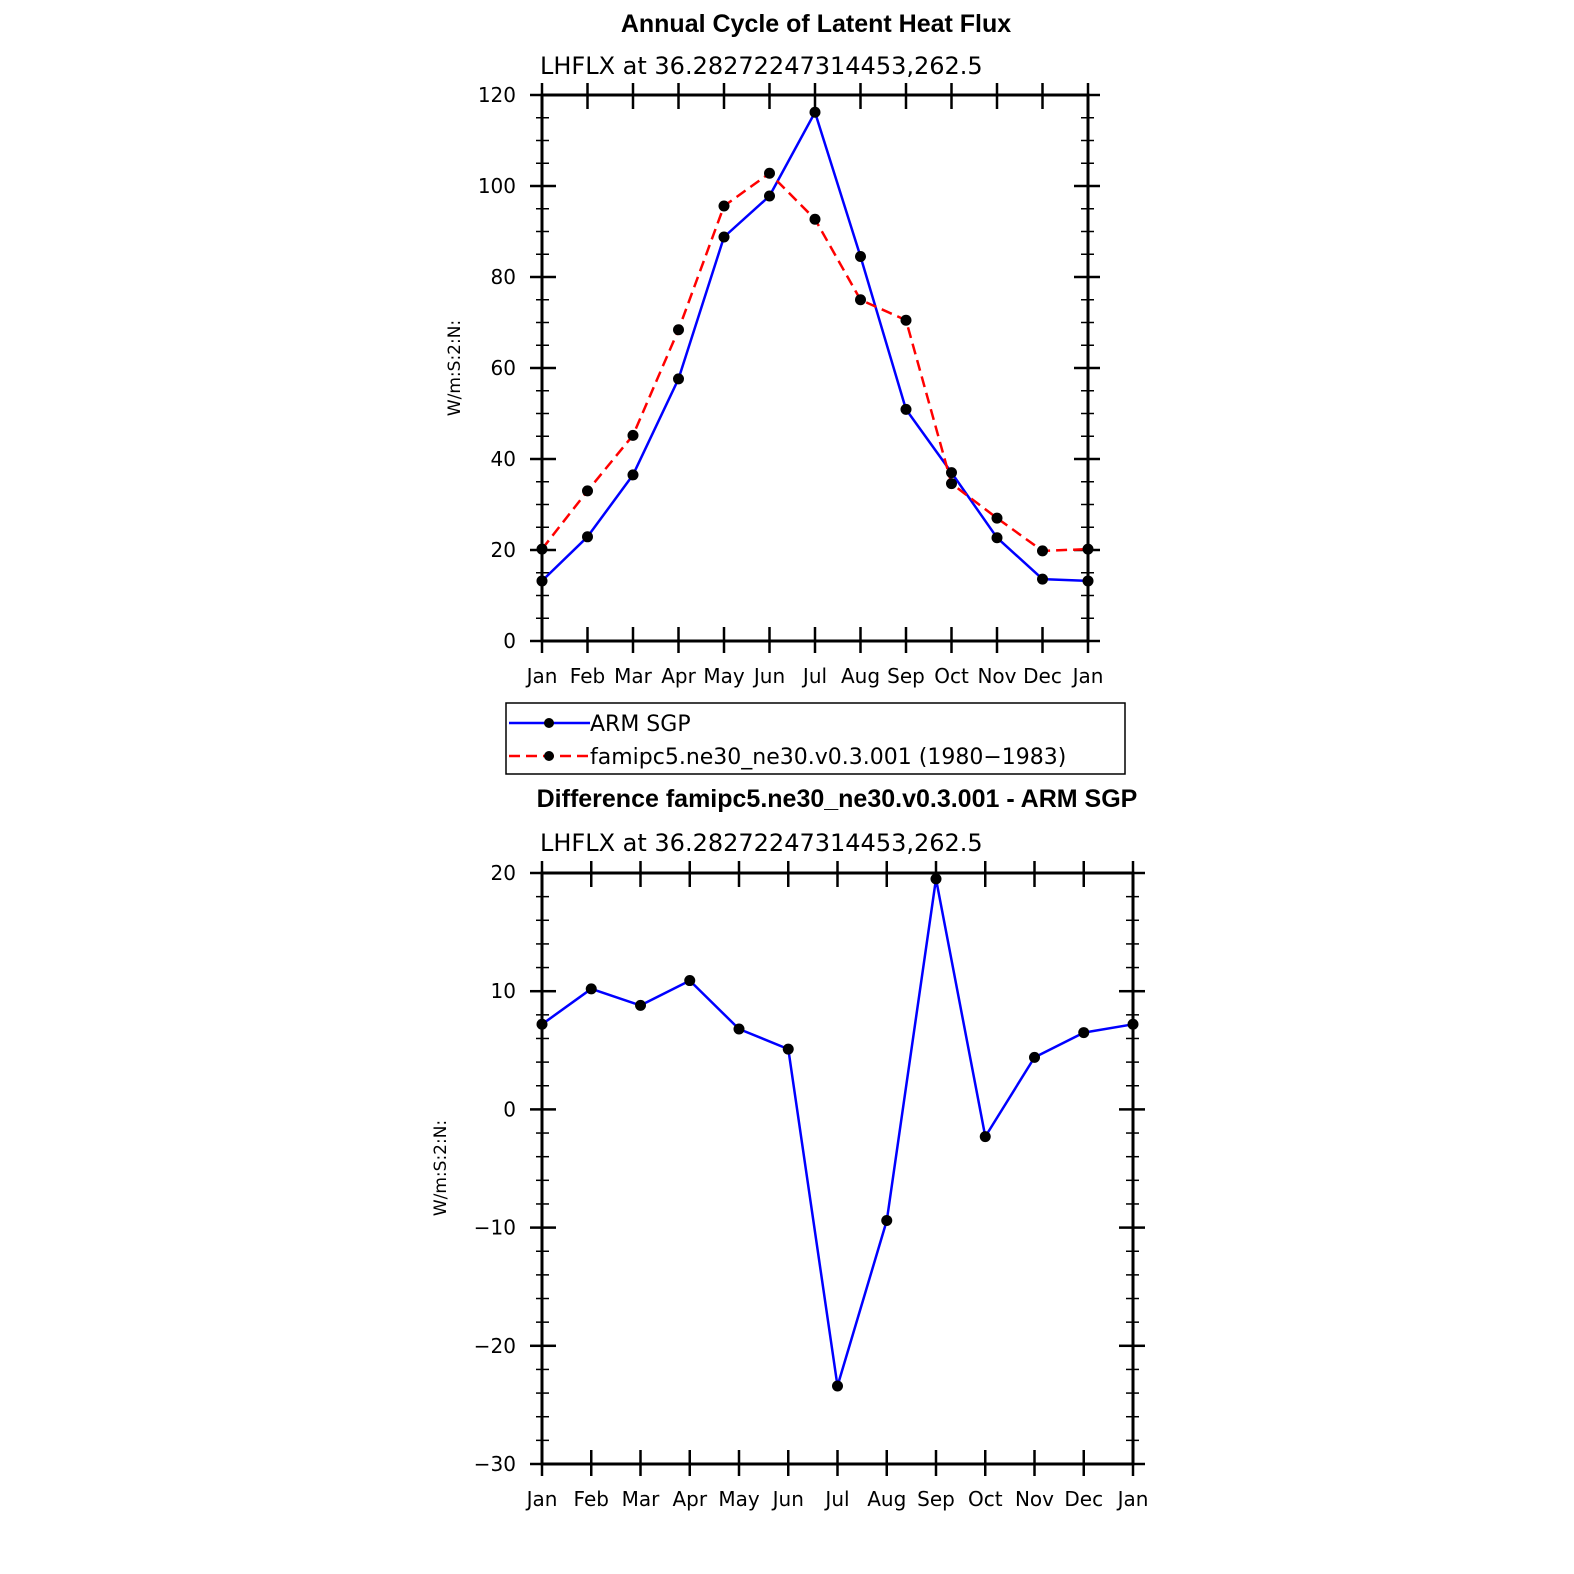  I want to click on y-tick-label: −20, so click(495, 1346).